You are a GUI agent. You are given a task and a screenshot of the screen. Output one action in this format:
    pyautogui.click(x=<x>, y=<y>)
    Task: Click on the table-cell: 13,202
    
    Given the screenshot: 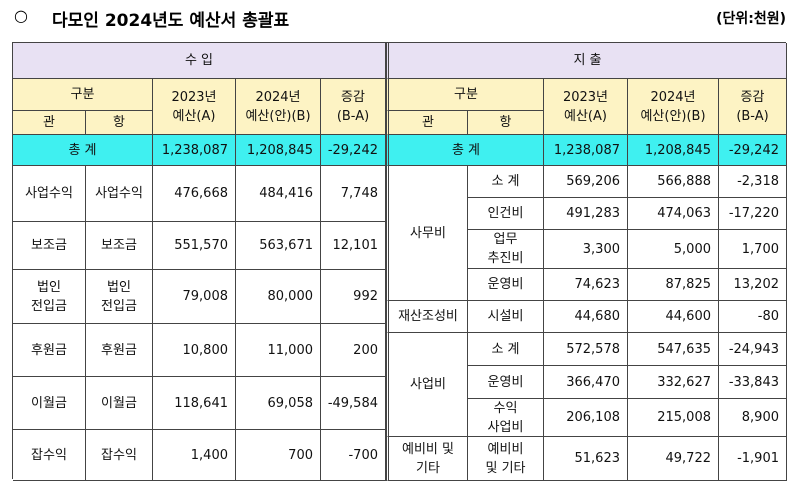 What is the action you would take?
    pyautogui.click(x=753, y=285)
    